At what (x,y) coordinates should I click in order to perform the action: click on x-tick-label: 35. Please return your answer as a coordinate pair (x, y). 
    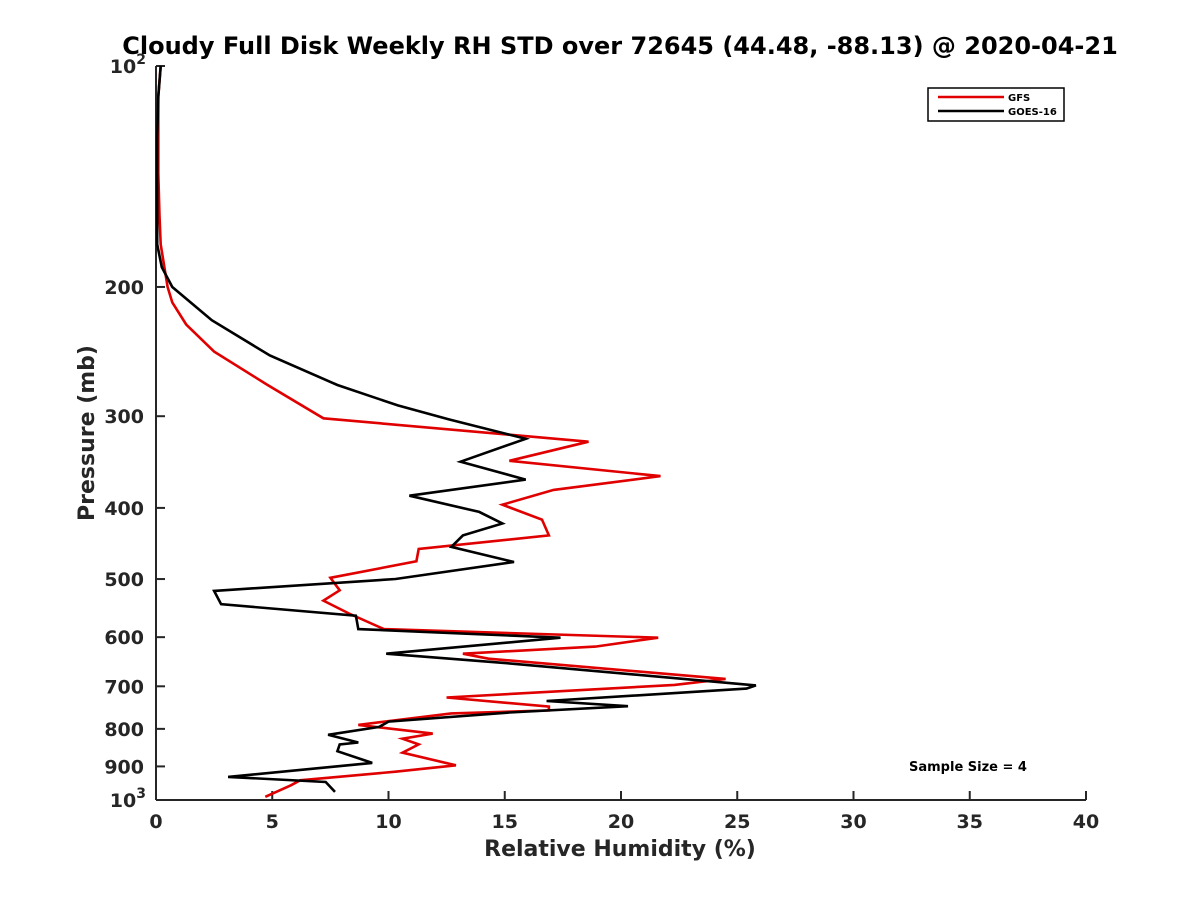
    Looking at the image, I should click on (970, 822).